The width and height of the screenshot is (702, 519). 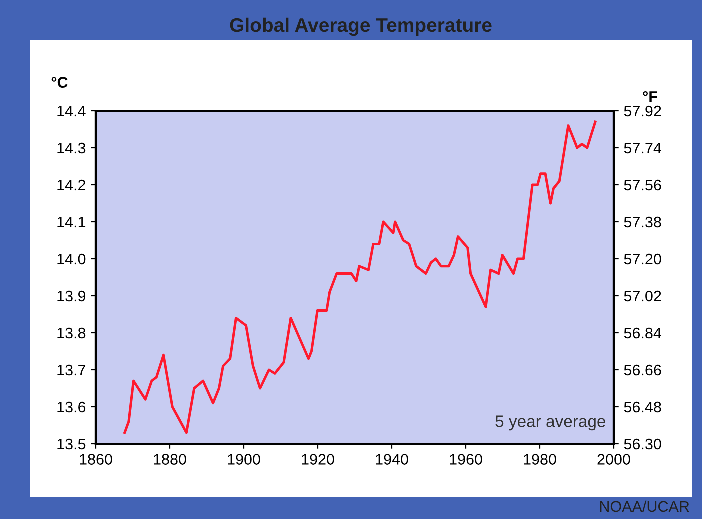 I want to click on y-tick-label: 14.4, so click(x=72, y=111).